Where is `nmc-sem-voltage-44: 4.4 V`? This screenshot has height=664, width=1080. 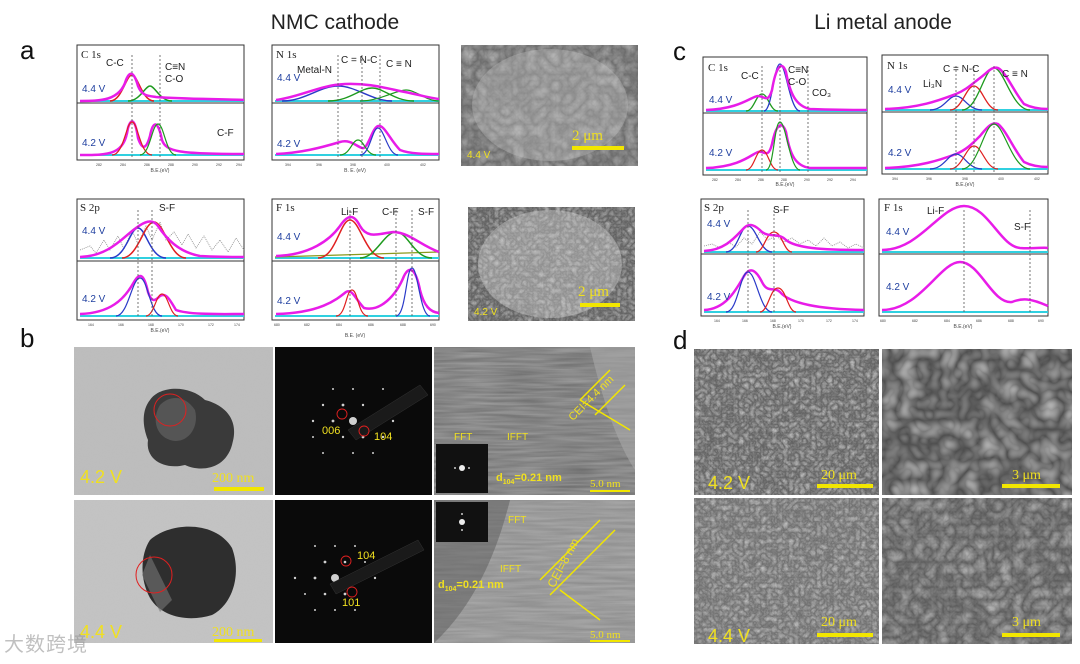
nmc-sem-voltage-44: 4.4 V is located at coordinates (479, 155).